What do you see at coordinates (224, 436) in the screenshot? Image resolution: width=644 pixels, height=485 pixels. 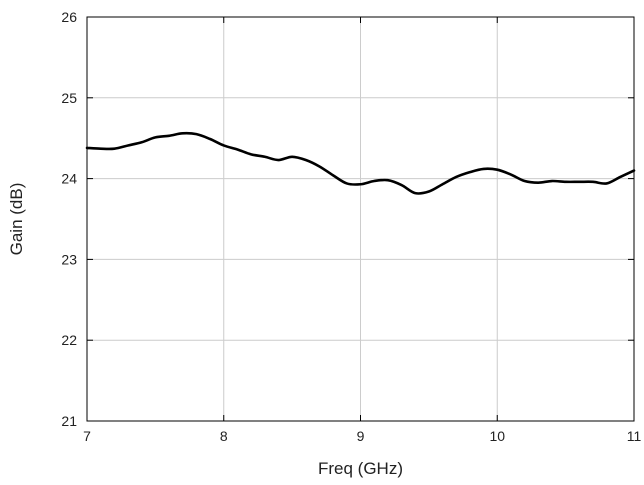 I see `x-tick-label: 8` at bounding box center [224, 436].